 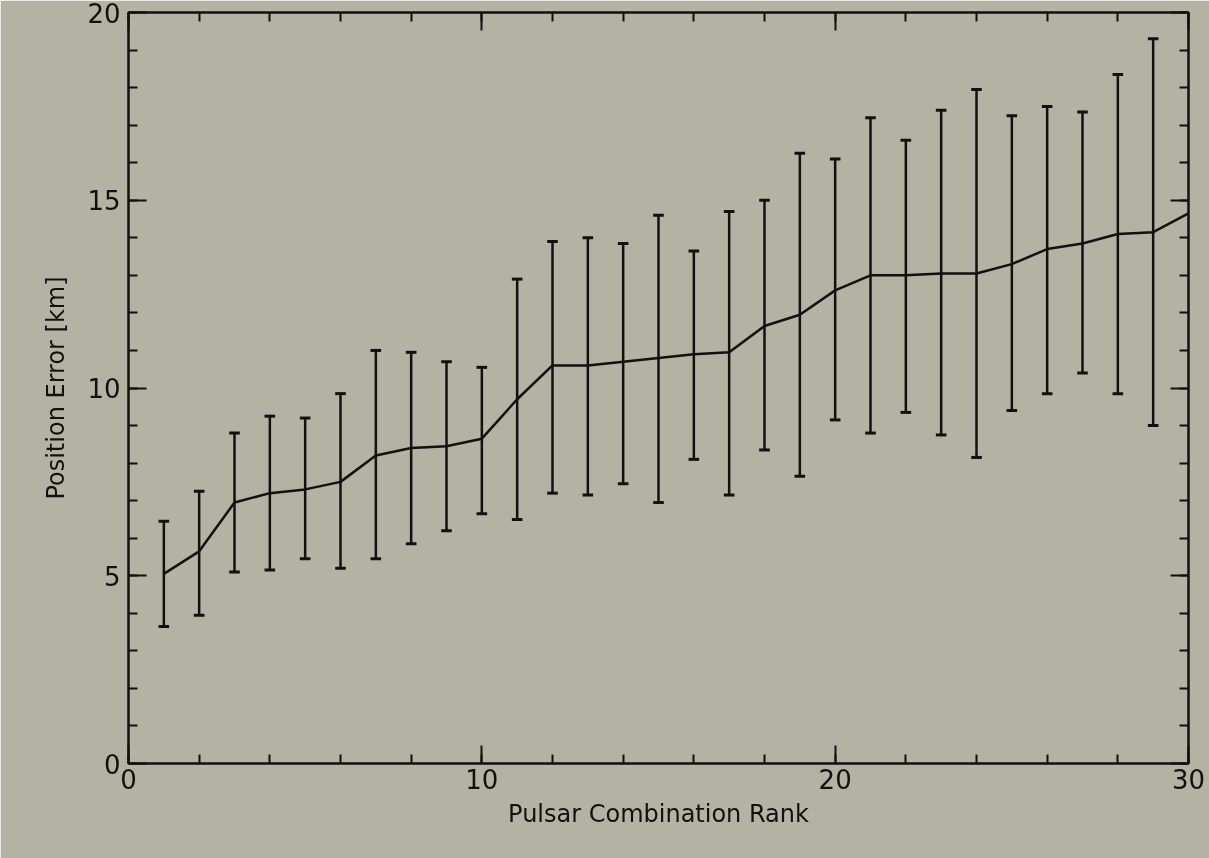 What do you see at coordinates (112, 576) in the screenshot?
I see `y-tick-label: 5` at bounding box center [112, 576].